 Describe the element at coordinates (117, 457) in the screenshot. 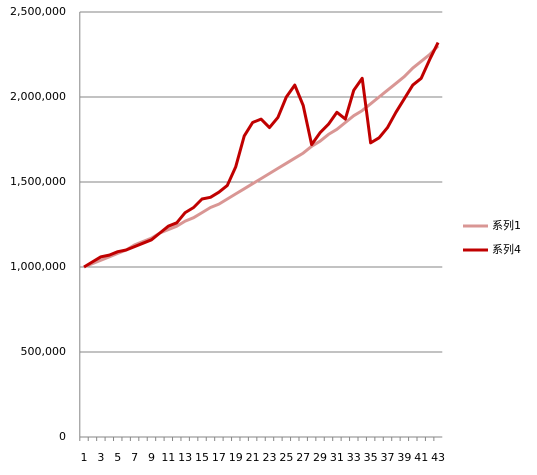

I see `x-tick-label: 5` at that location.